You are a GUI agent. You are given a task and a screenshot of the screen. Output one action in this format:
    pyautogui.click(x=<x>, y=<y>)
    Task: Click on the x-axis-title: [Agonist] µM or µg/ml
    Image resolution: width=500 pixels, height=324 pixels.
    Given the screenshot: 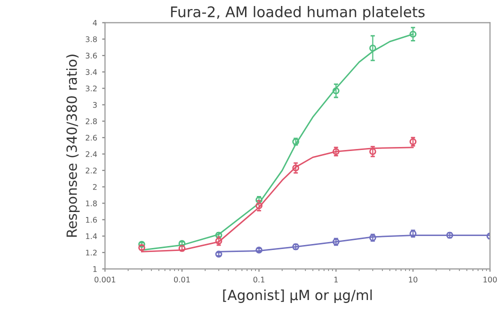 What is the action you would take?
    pyautogui.click(x=297, y=296)
    